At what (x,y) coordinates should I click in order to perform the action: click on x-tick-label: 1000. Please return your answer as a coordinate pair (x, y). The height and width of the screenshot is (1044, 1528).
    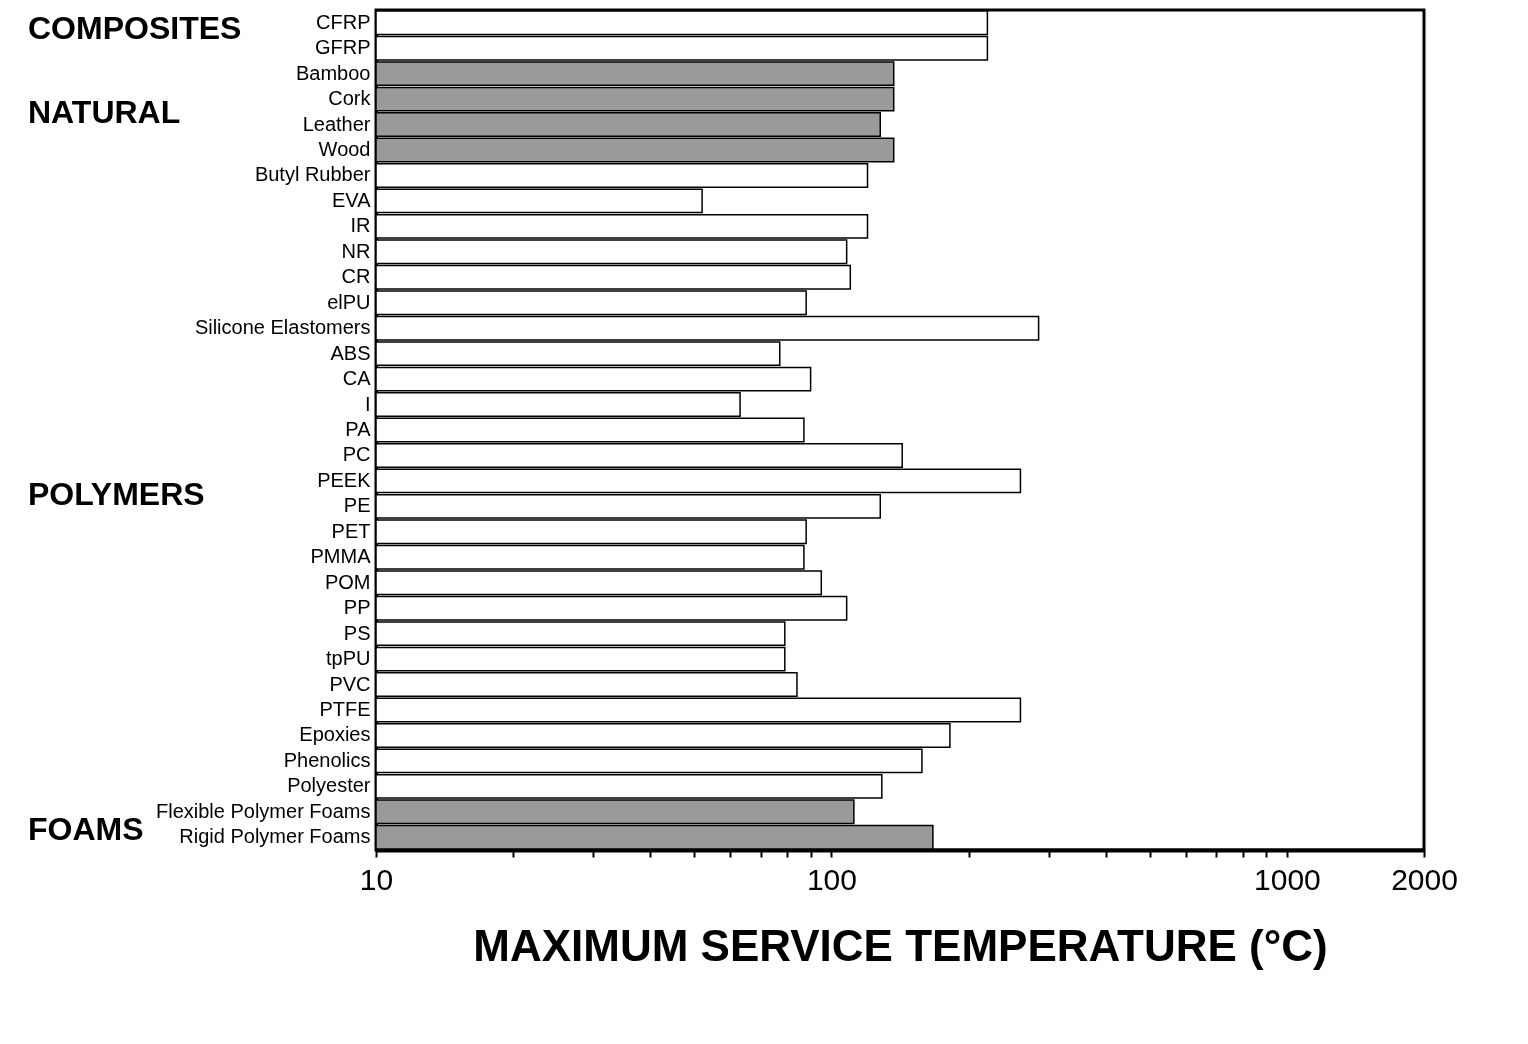
    Looking at the image, I should click on (1287, 879).